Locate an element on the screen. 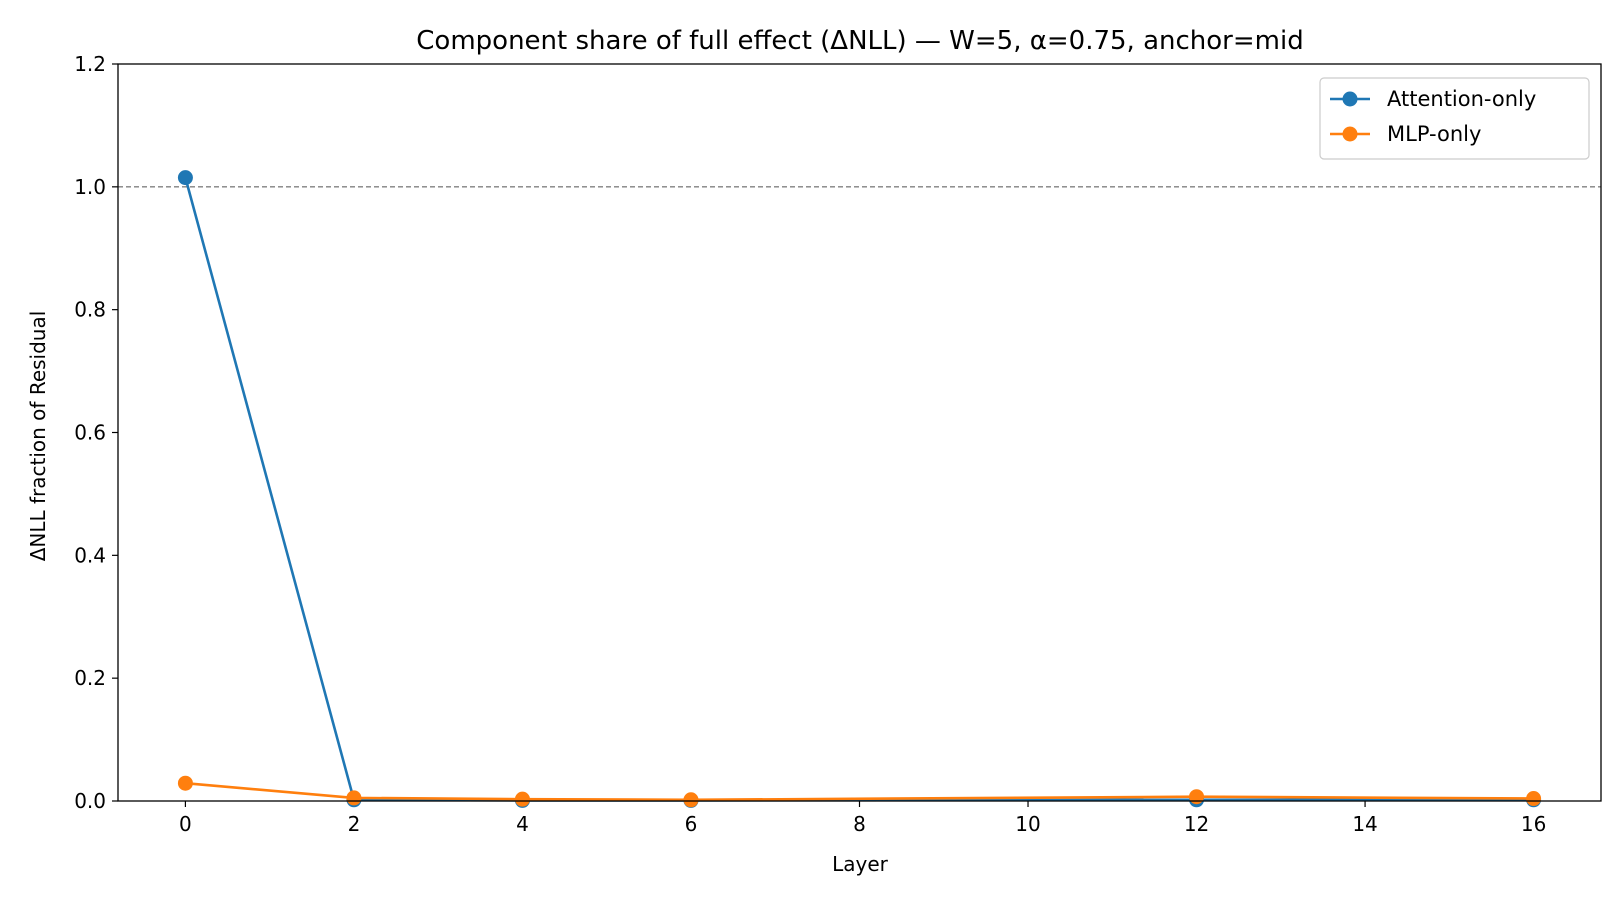 The height and width of the screenshot is (900, 1620). x-tick-label: 8 is located at coordinates (859, 824).